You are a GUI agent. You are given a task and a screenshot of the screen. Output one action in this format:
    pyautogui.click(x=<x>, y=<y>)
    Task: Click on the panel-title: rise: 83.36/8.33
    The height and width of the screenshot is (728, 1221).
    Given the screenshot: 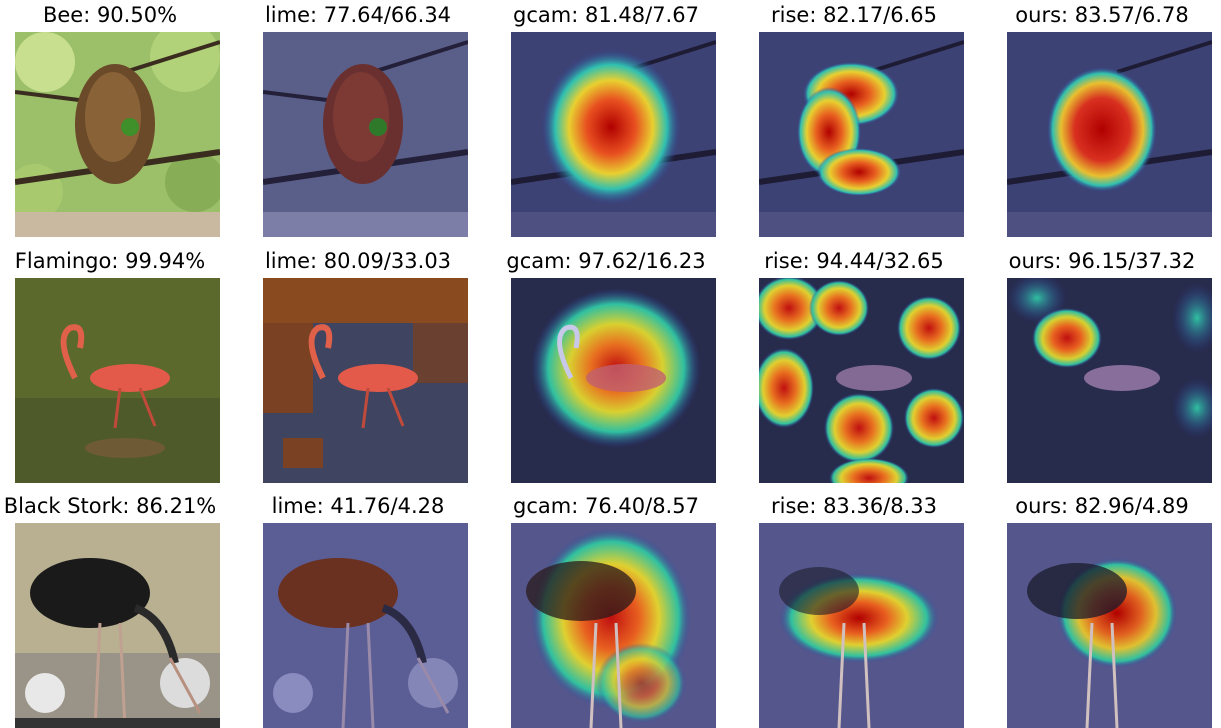 What is the action you would take?
    pyautogui.click(x=854, y=506)
    